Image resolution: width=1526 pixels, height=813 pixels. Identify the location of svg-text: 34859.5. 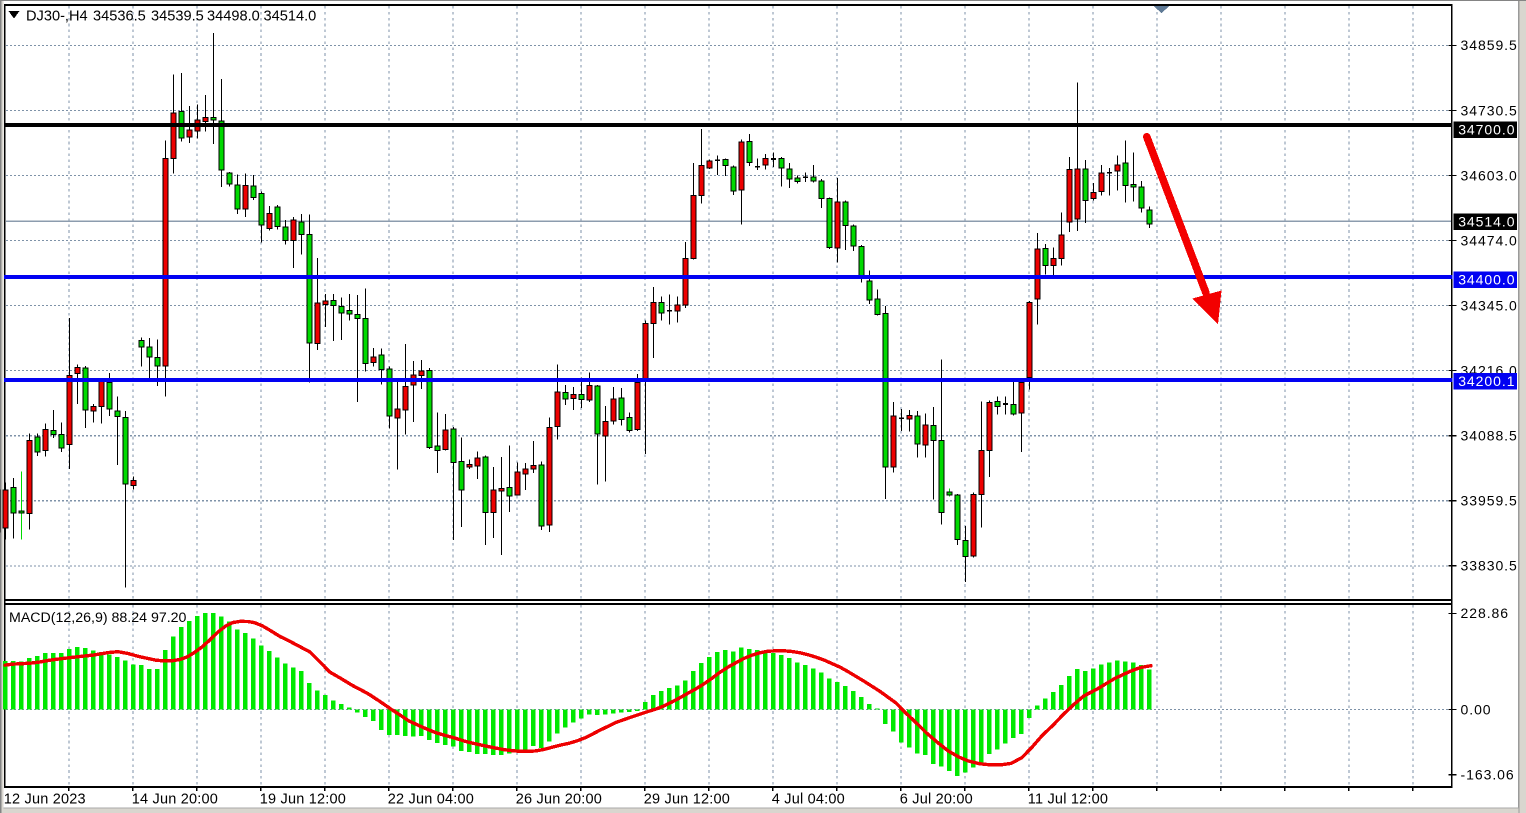
(1489, 45).